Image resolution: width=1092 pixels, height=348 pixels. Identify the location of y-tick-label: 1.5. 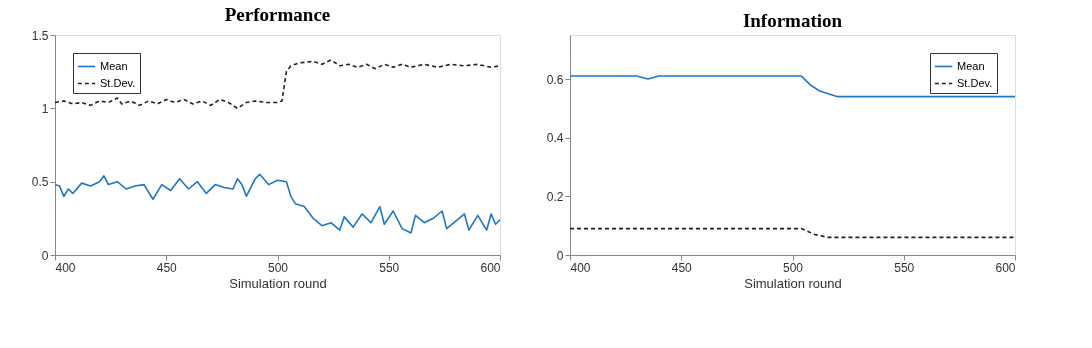
(40, 35).